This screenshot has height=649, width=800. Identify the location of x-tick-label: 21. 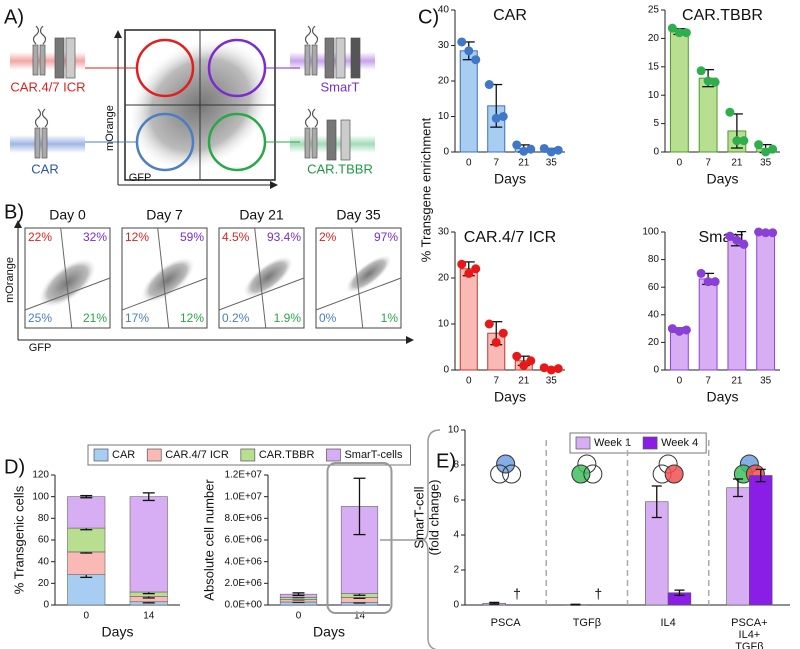
(524, 381).